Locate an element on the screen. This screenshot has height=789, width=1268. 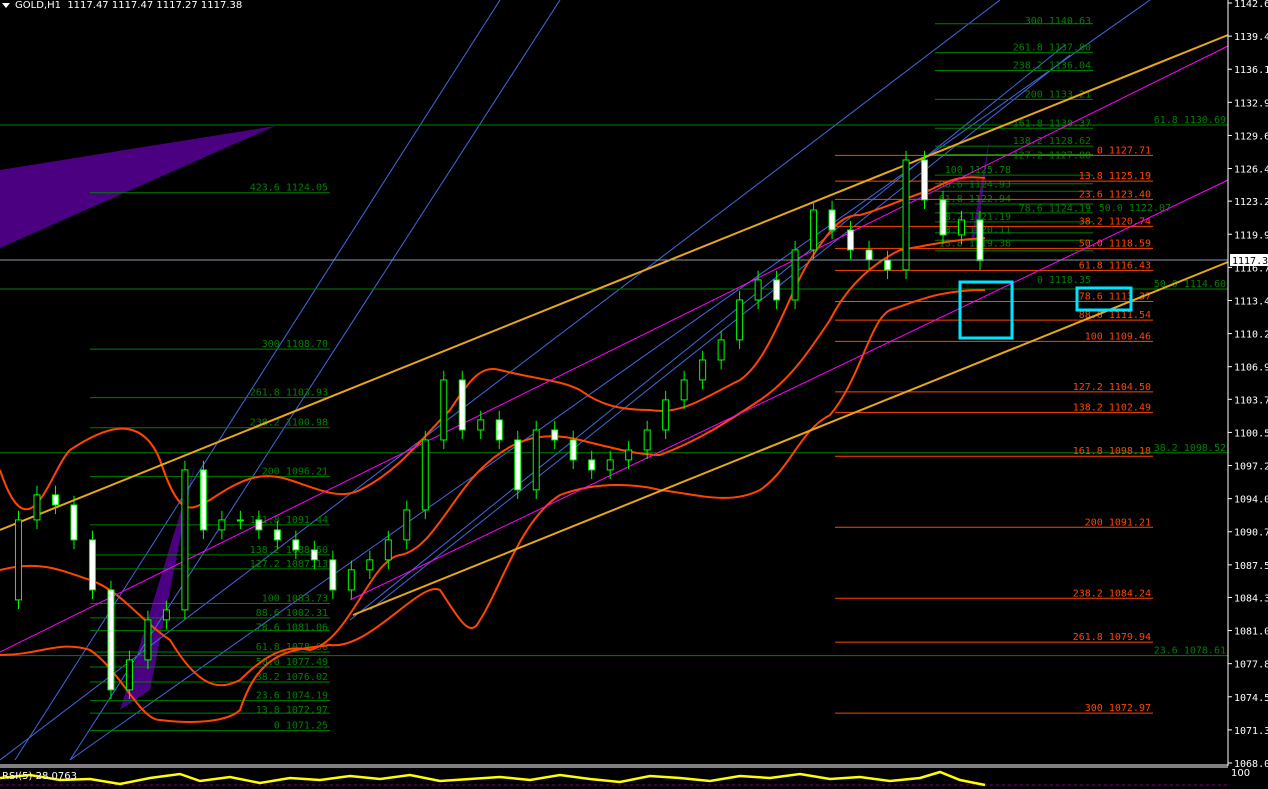
fib-long-label: 23.6 1078.61 is located at coordinates (1190, 651).